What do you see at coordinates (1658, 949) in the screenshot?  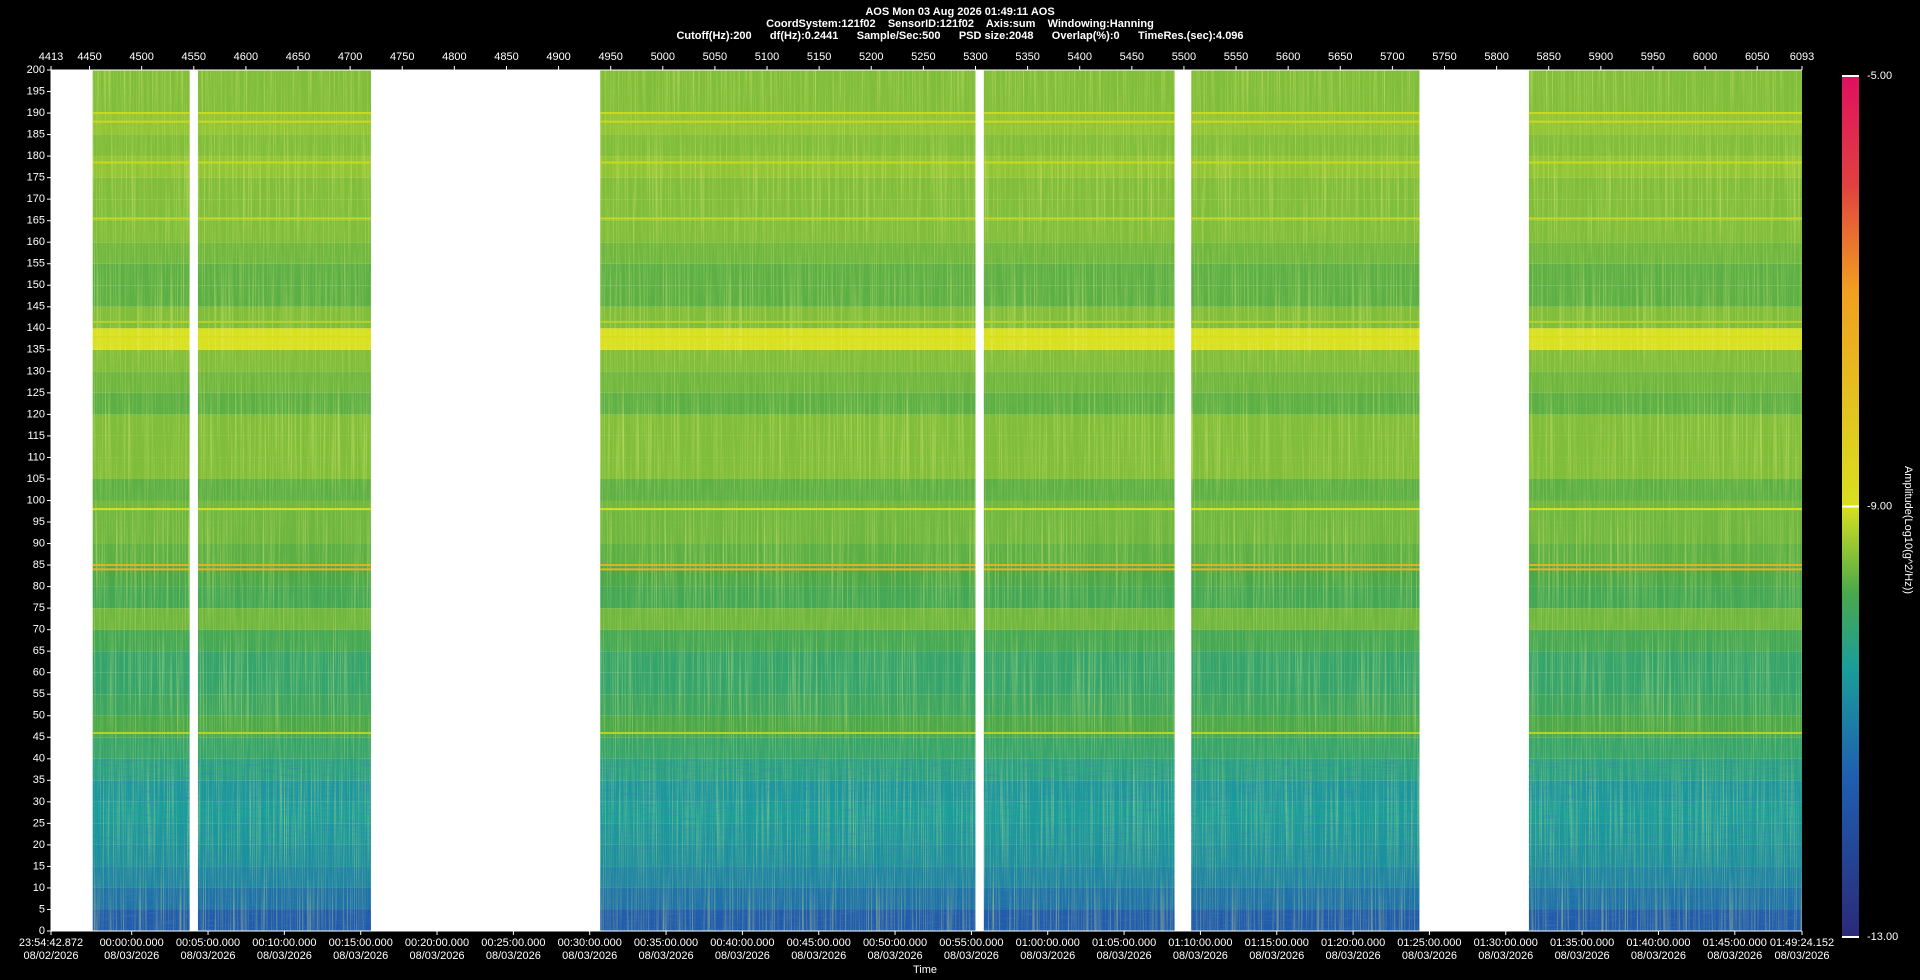 I see `time-tick-label: 01:40:00.000 08/03/2026` at bounding box center [1658, 949].